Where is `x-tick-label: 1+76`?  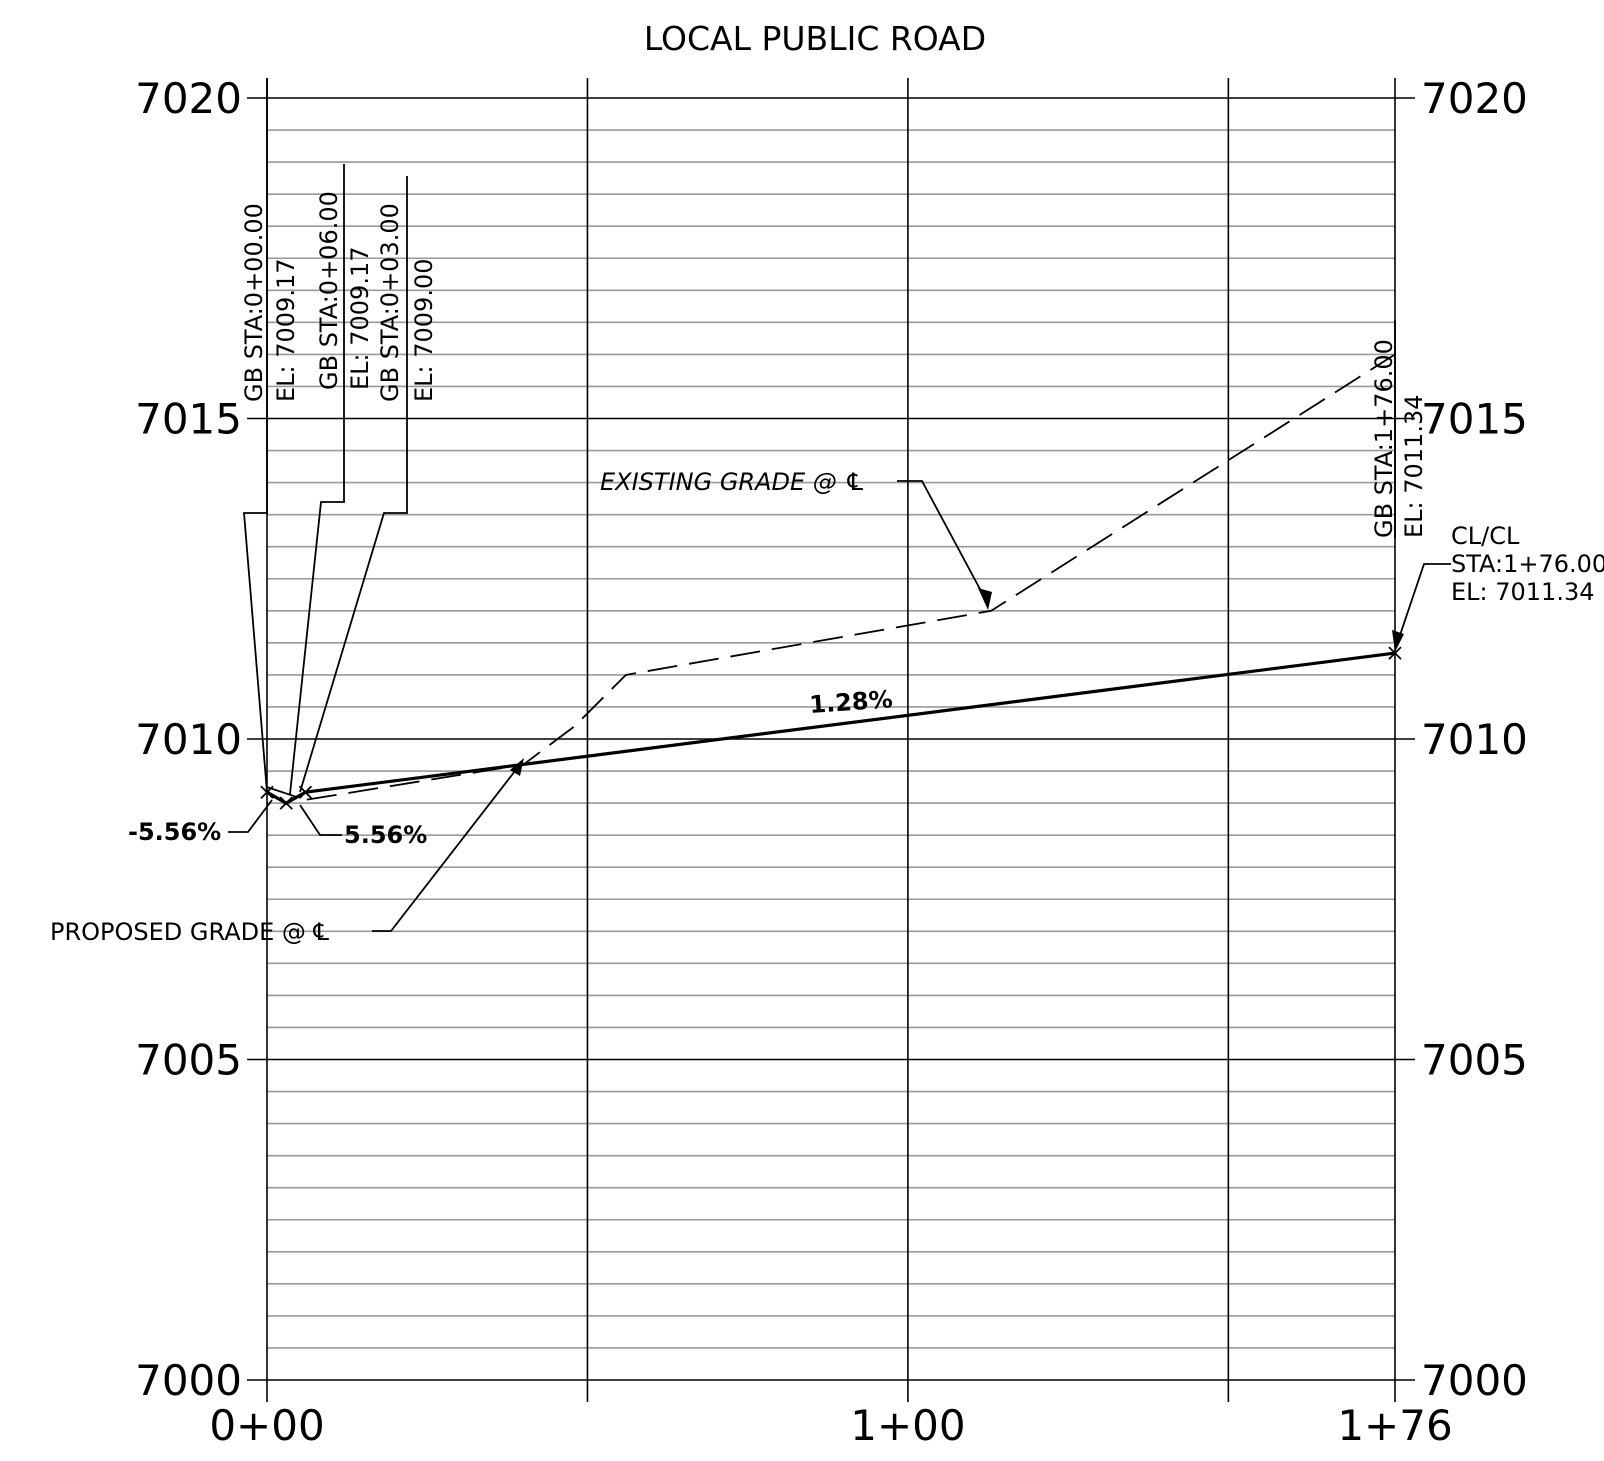 x-tick-label: 1+76 is located at coordinates (1394, 1425).